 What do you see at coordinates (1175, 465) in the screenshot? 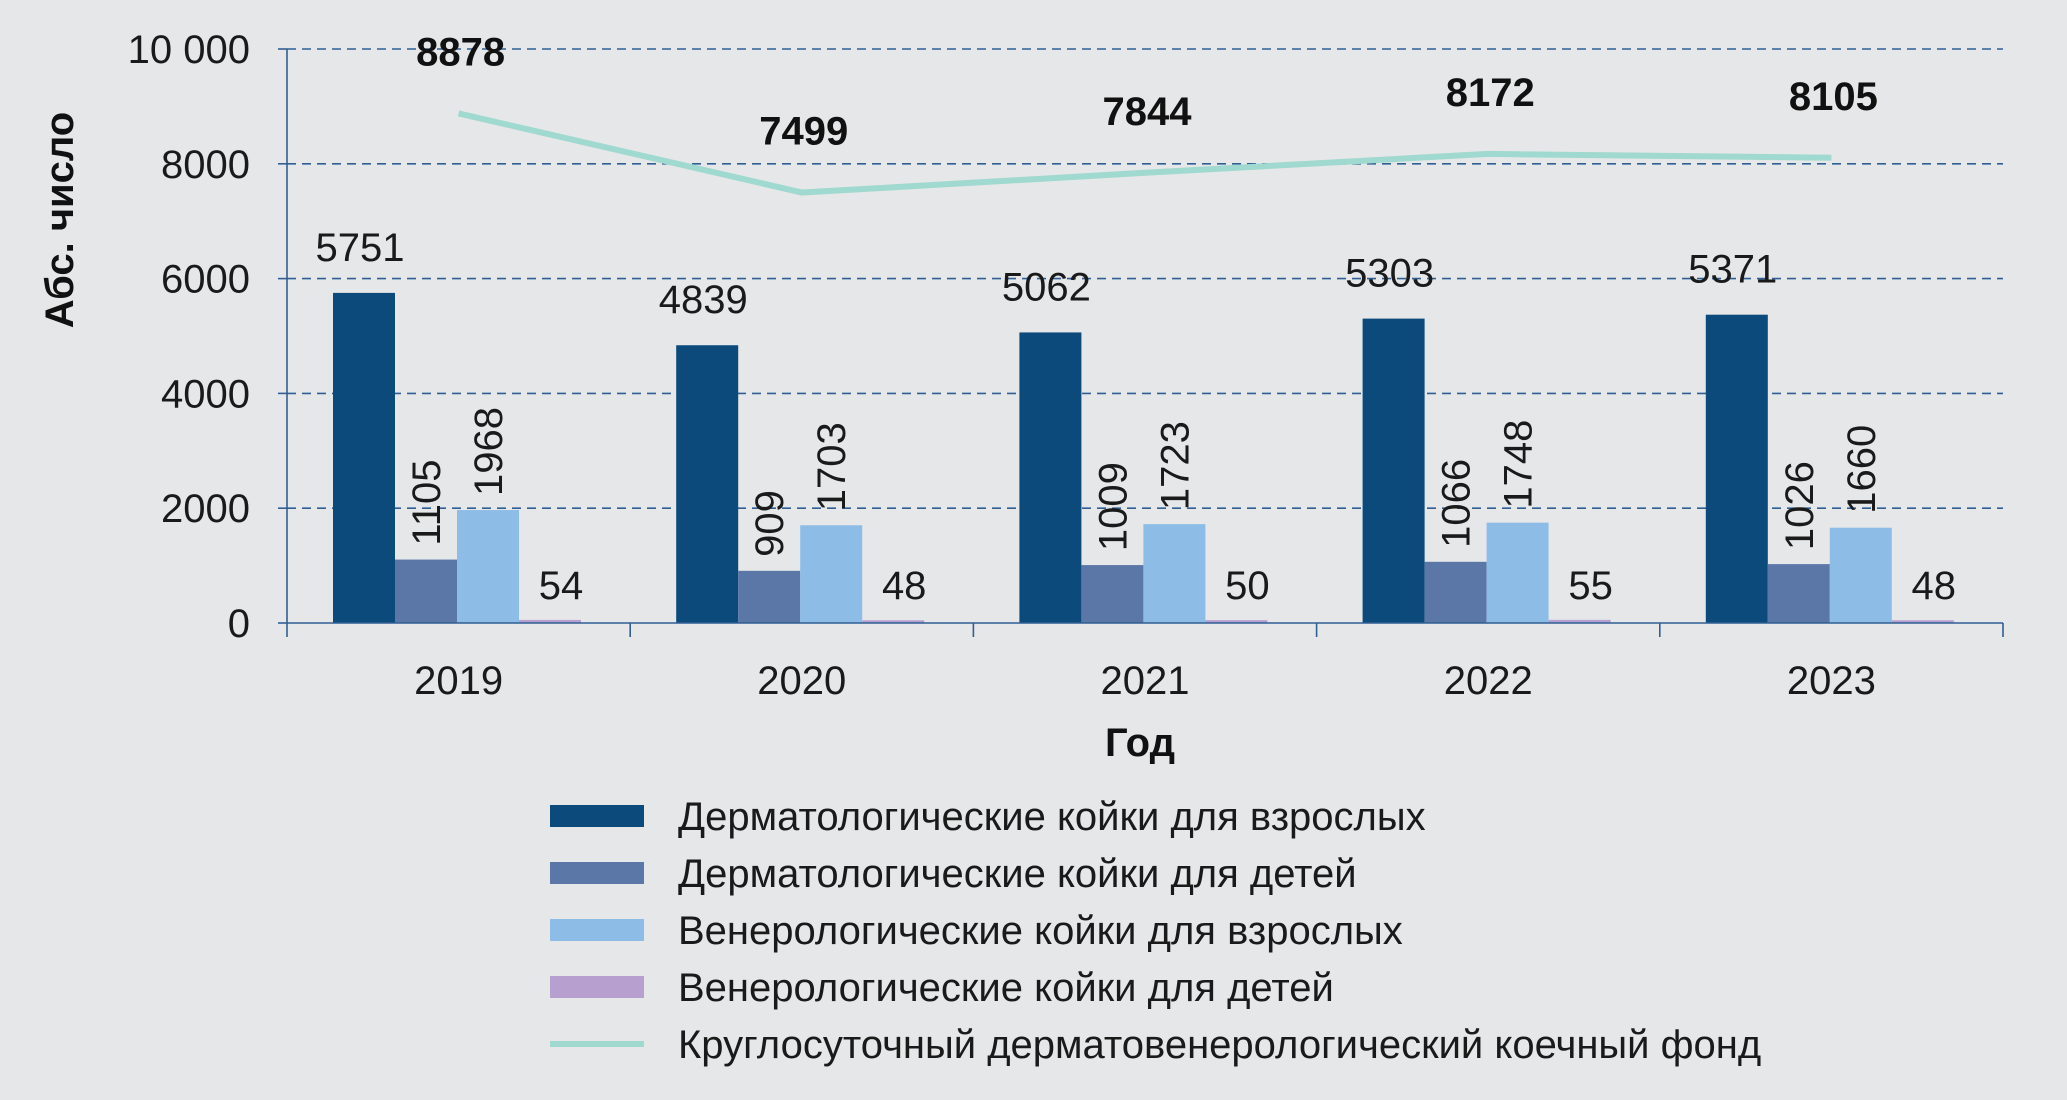
I see `bar-value-label: 1723` at bounding box center [1175, 465].